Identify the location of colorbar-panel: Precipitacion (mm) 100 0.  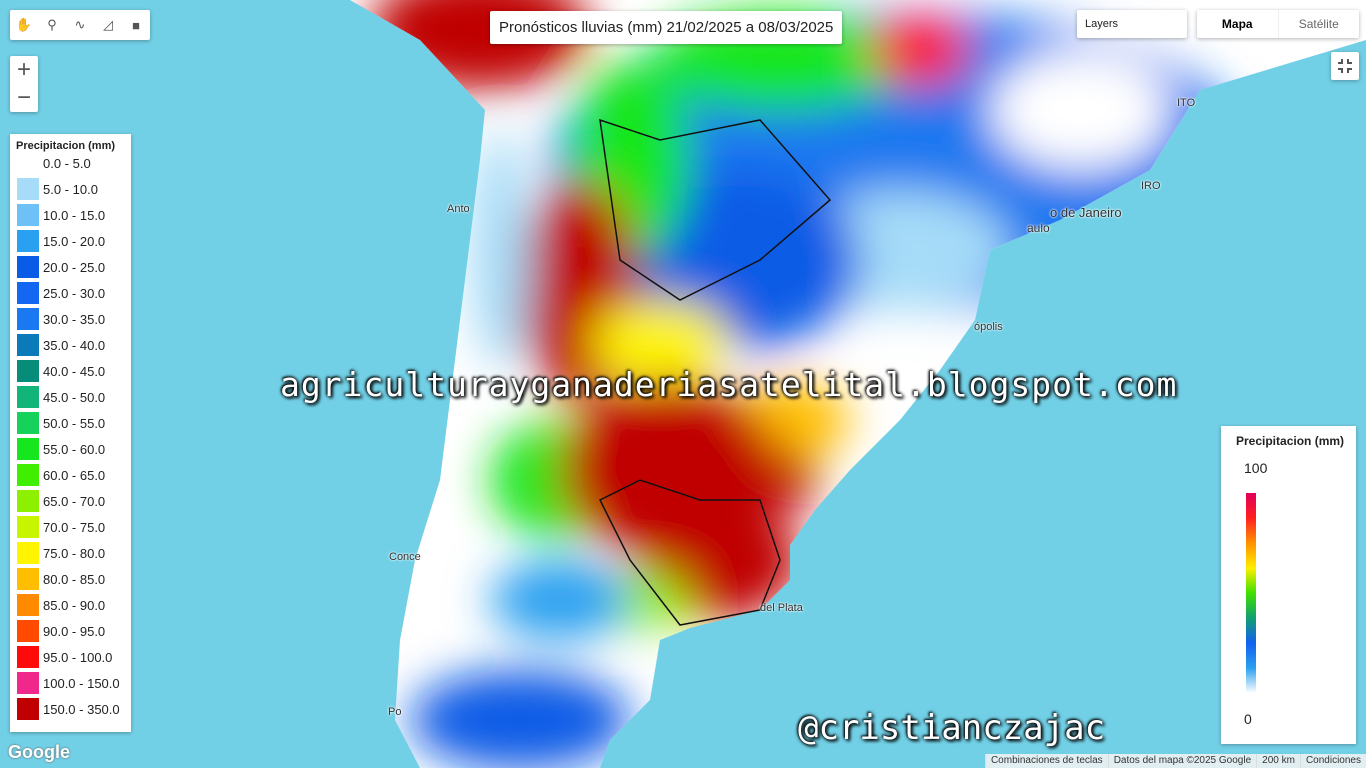
(1288, 585).